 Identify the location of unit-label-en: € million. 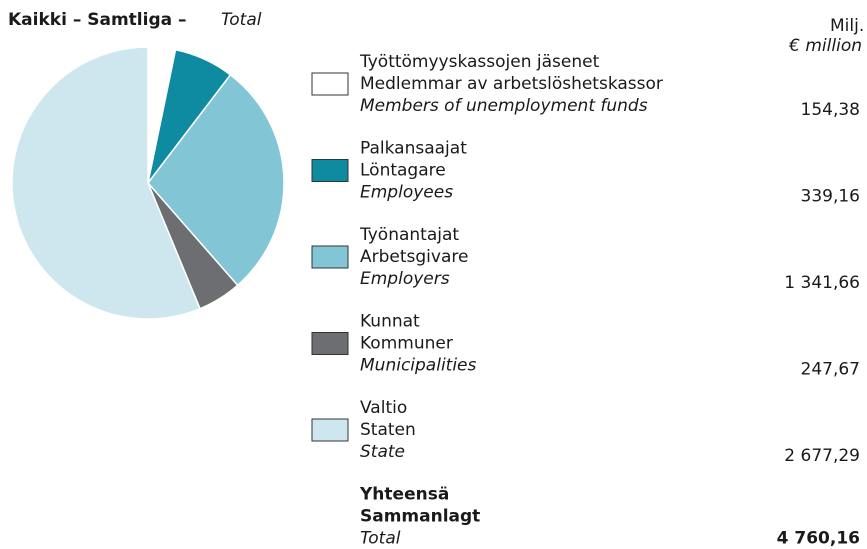
(825, 46).